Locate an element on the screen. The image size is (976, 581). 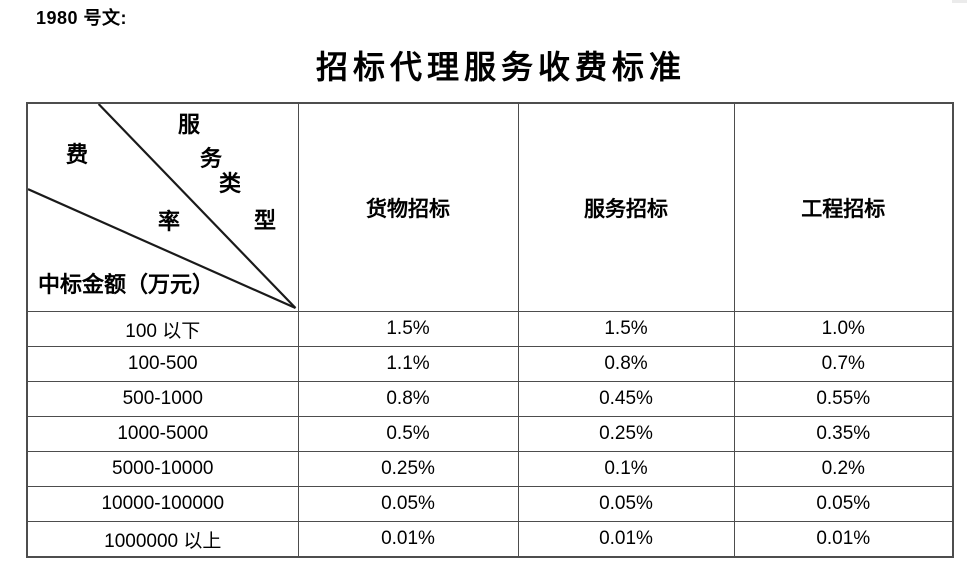
corner-label-service-type-char3: 类 is located at coordinates (230, 183).